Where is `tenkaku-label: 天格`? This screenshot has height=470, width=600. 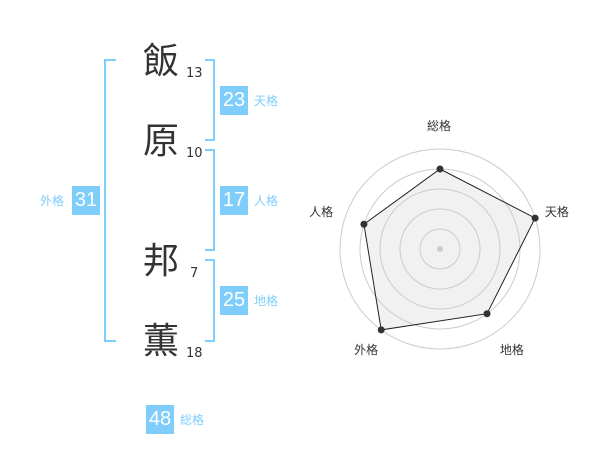
tenkaku-label: 天格 is located at coordinates (266, 101).